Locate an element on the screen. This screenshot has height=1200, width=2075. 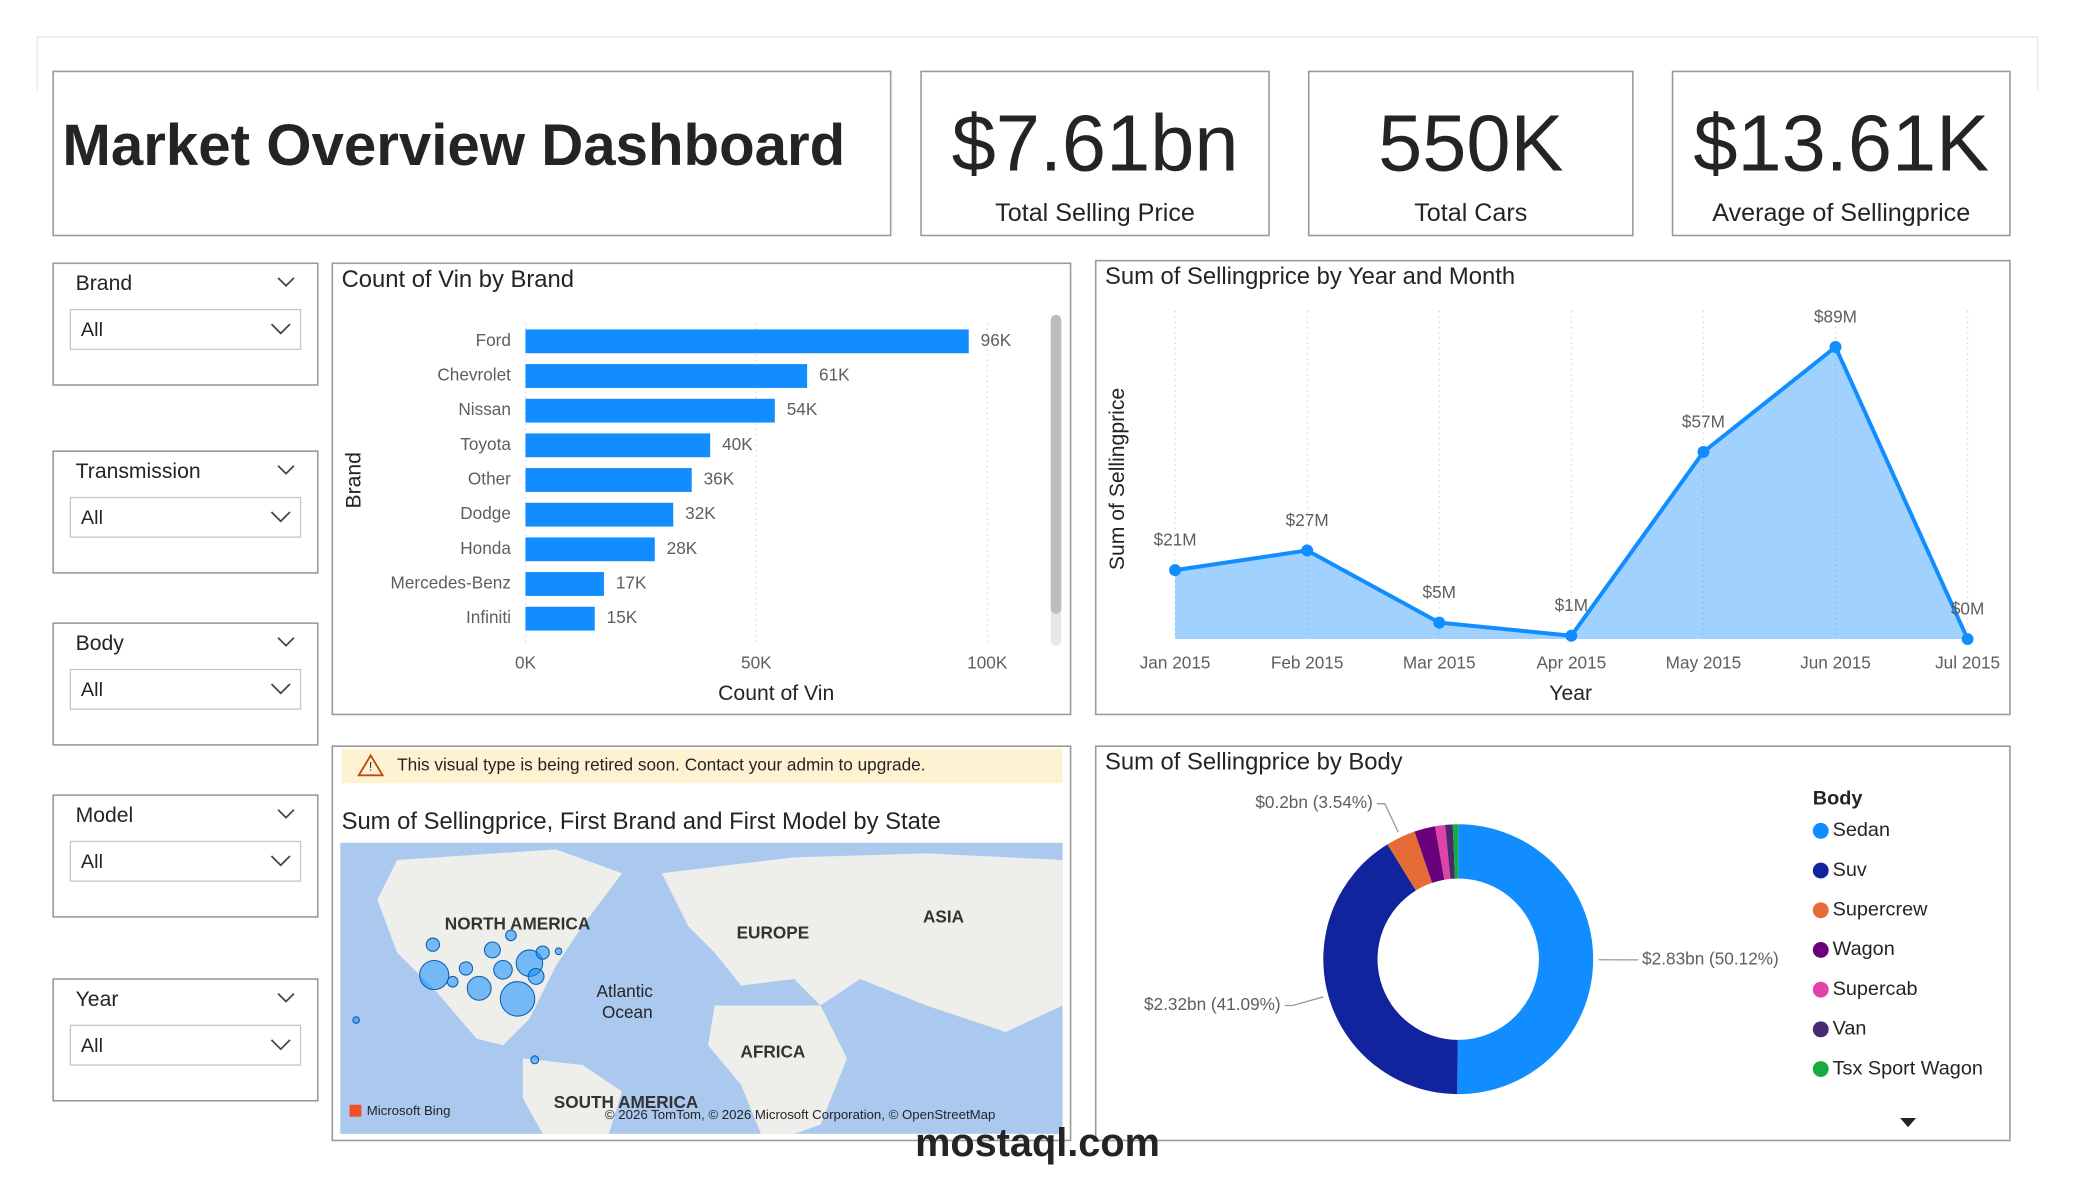
legend-label: Supercrew is located at coordinates (1880, 909).